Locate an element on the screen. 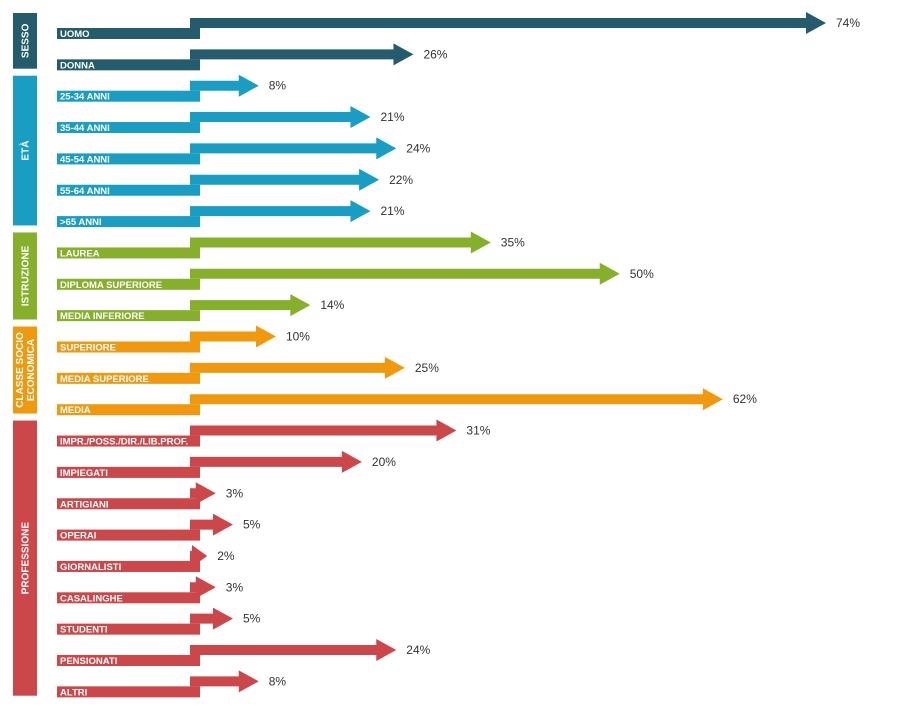  value-label: 10% is located at coordinates (298, 337).